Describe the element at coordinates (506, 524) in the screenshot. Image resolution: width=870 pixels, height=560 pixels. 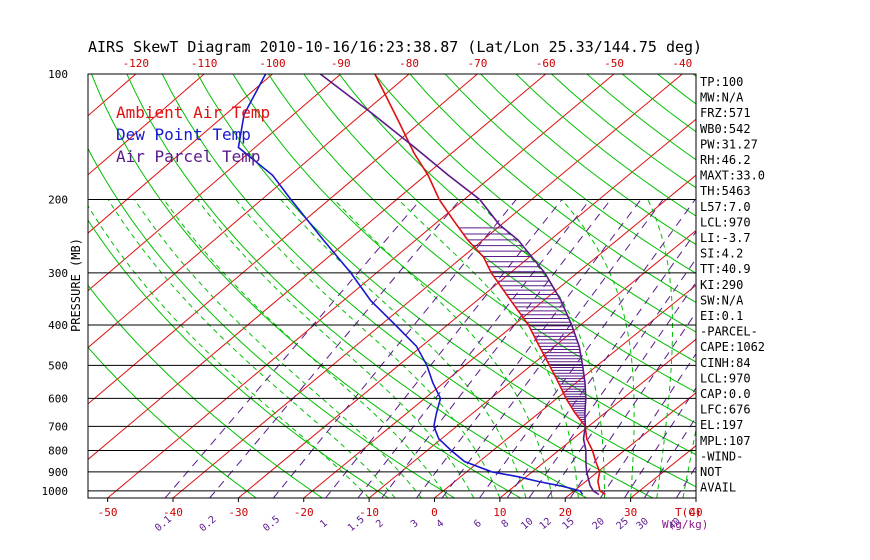
I see `mixing-ratio-label: 8` at that location.